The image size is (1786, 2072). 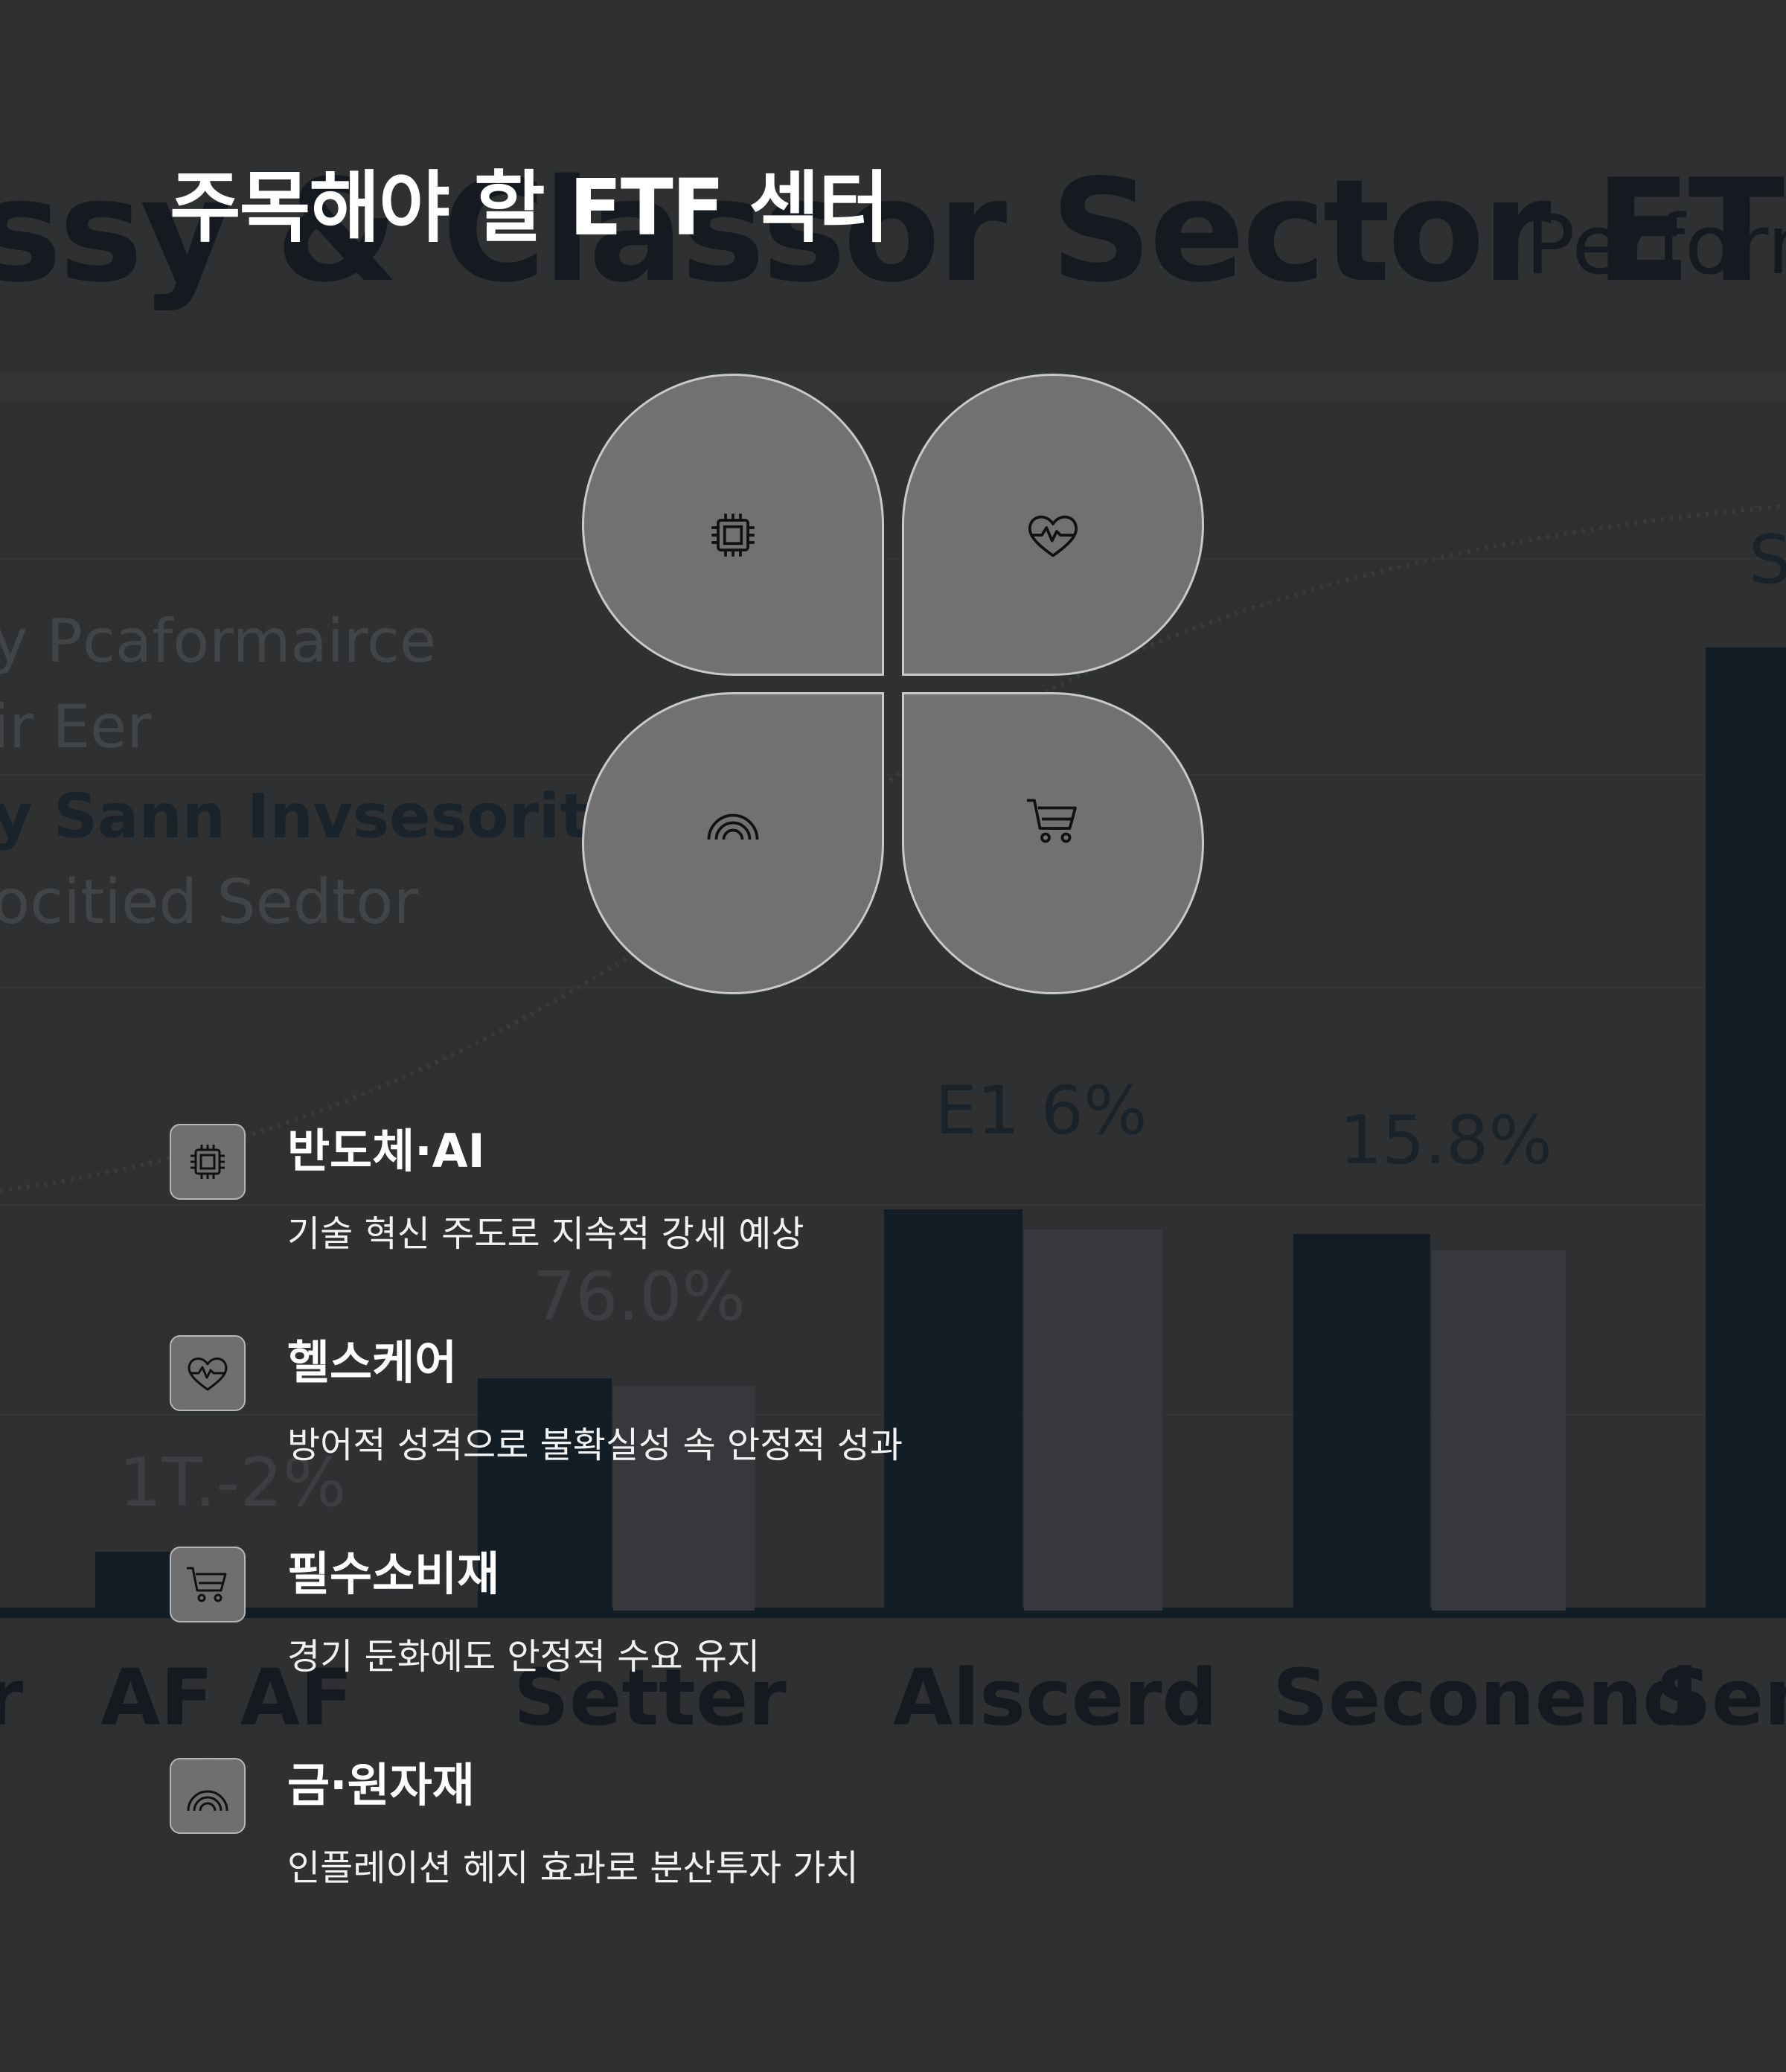 I want to click on sector-title: 헬스케어, so click(x=372, y=1362).